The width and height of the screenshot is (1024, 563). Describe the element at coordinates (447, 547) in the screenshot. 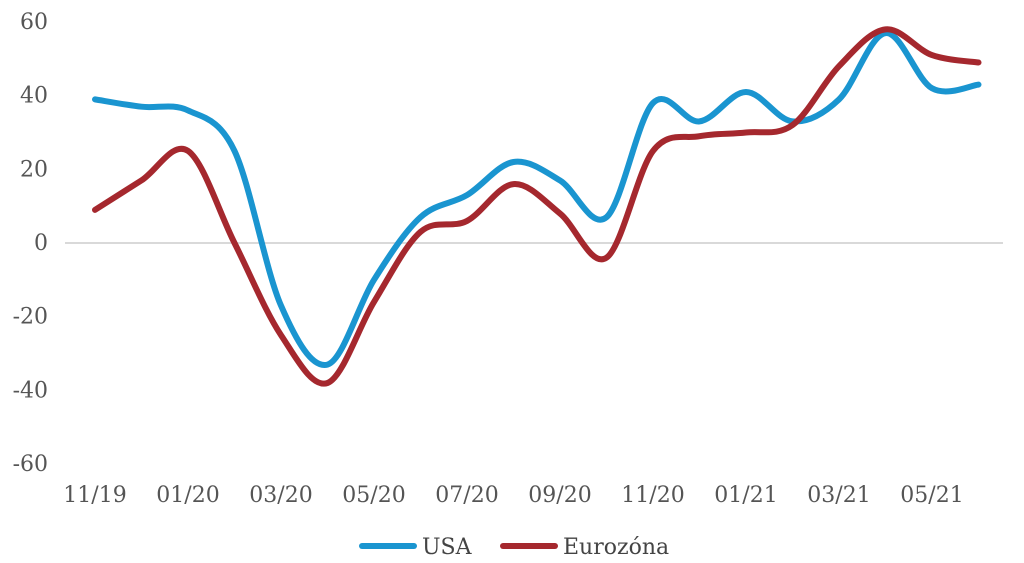

I see `legend-label: USA` at that location.